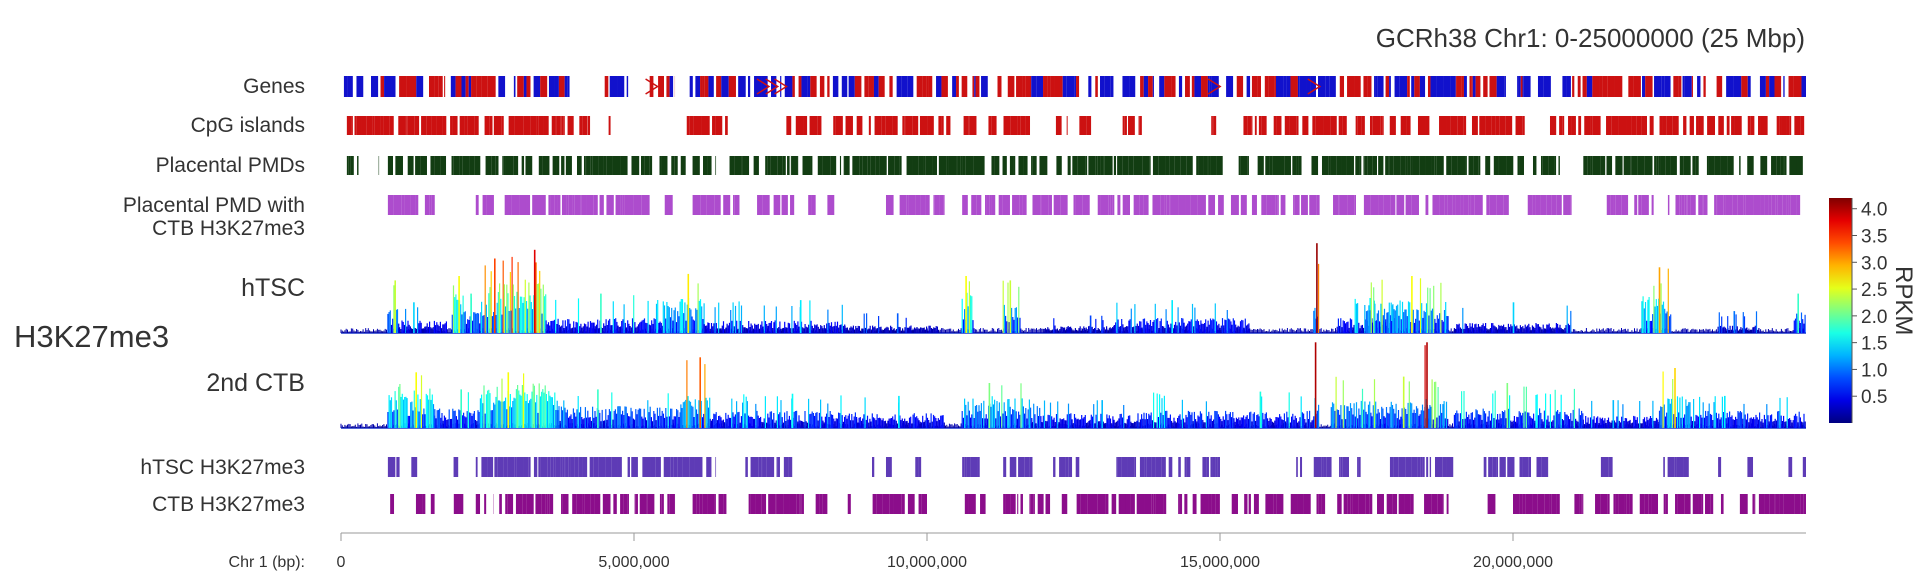 The image size is (1920, 571). I want to click on group-label-h3k27me3: H3K27me3, so click(91, 336).